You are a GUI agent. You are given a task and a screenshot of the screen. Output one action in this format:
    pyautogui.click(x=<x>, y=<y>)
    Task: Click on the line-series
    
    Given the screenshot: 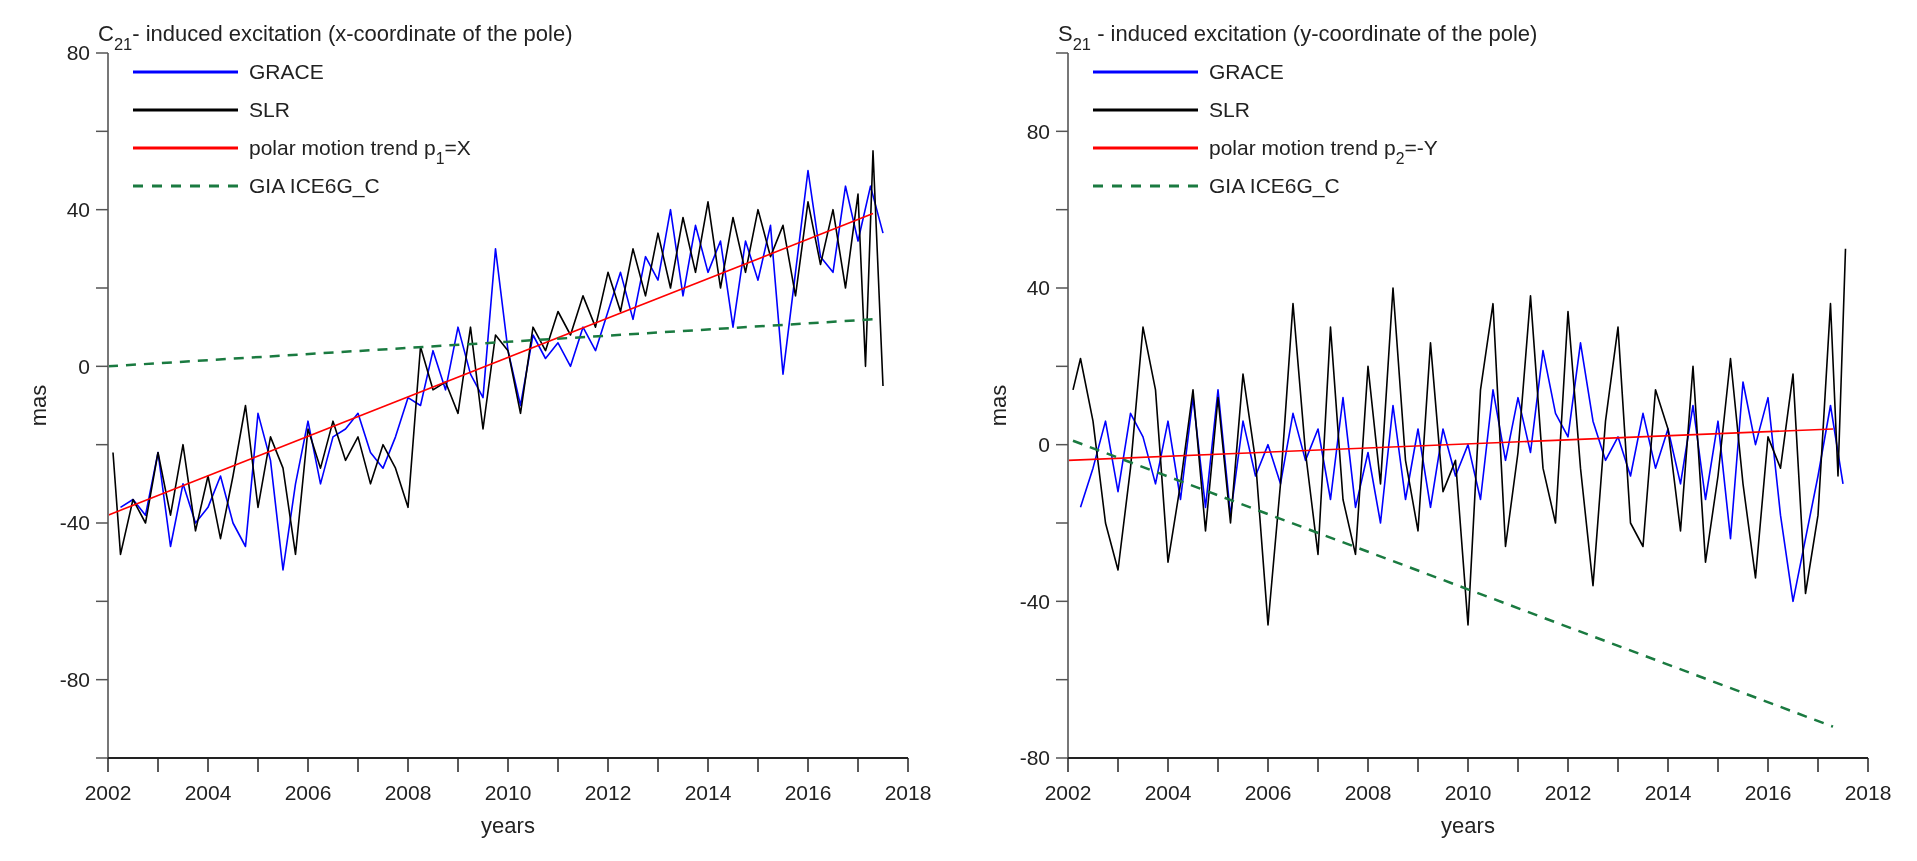 What is the action you would take?
    pyautogui.click(x=1461, y=472)
    